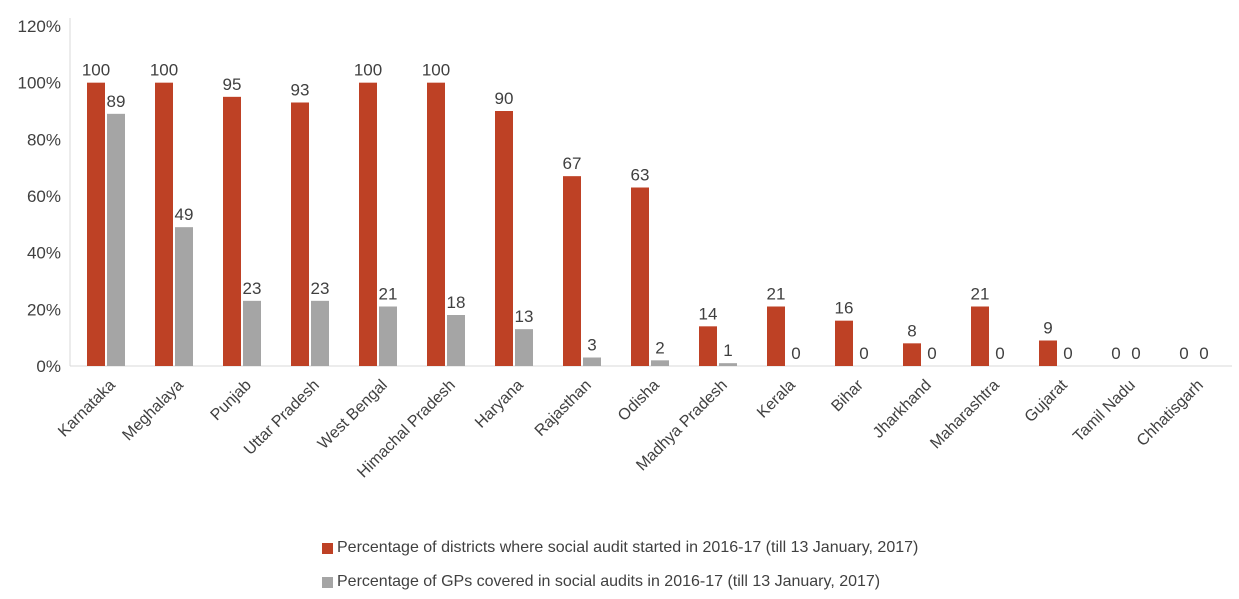 The width and height of the screenshot is (1239, 599). What do you see at coordinates (776, 399) in the screenshot?
I see `category-label: Kerala` at bounding box center [776, 399].